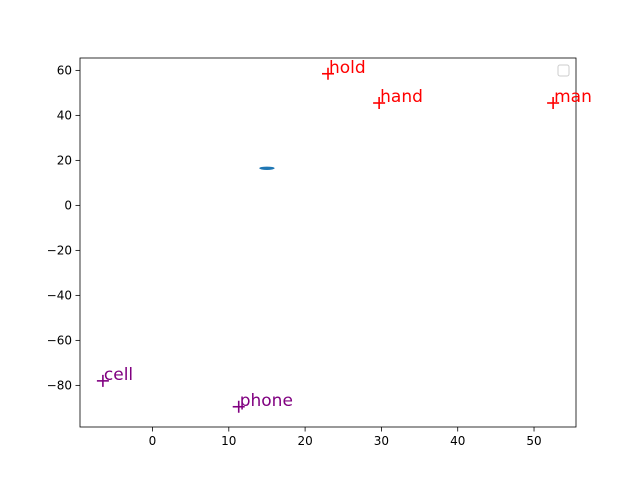  I want to click on legend-box, so click(563, 70).